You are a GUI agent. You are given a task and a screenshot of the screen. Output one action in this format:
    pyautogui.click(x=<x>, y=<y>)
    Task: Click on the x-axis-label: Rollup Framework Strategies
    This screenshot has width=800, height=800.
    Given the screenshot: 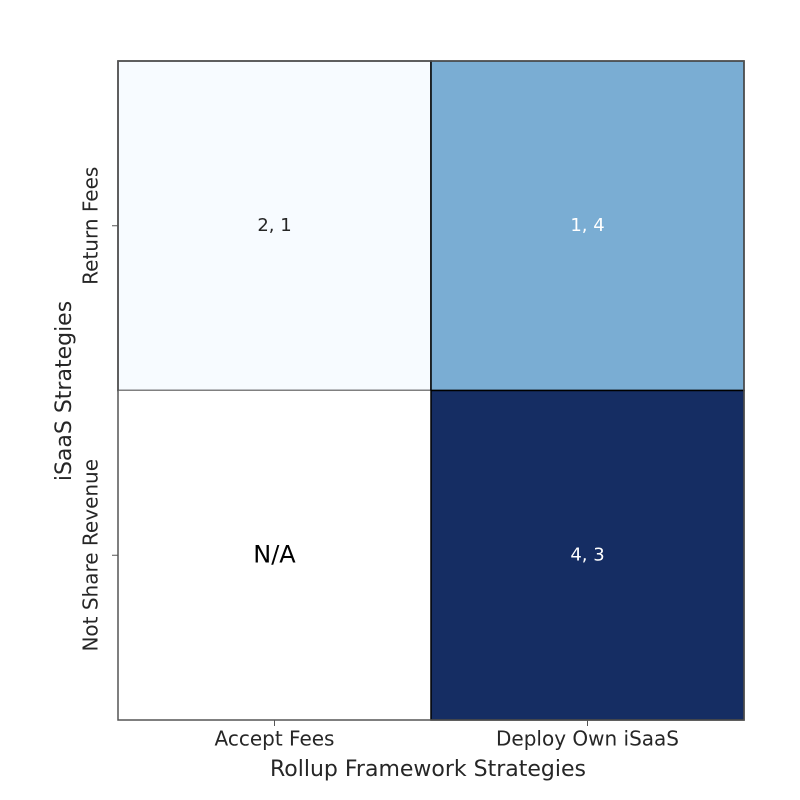 What is the action you would take?
    pyautogui.click(x=428, y=769)
    